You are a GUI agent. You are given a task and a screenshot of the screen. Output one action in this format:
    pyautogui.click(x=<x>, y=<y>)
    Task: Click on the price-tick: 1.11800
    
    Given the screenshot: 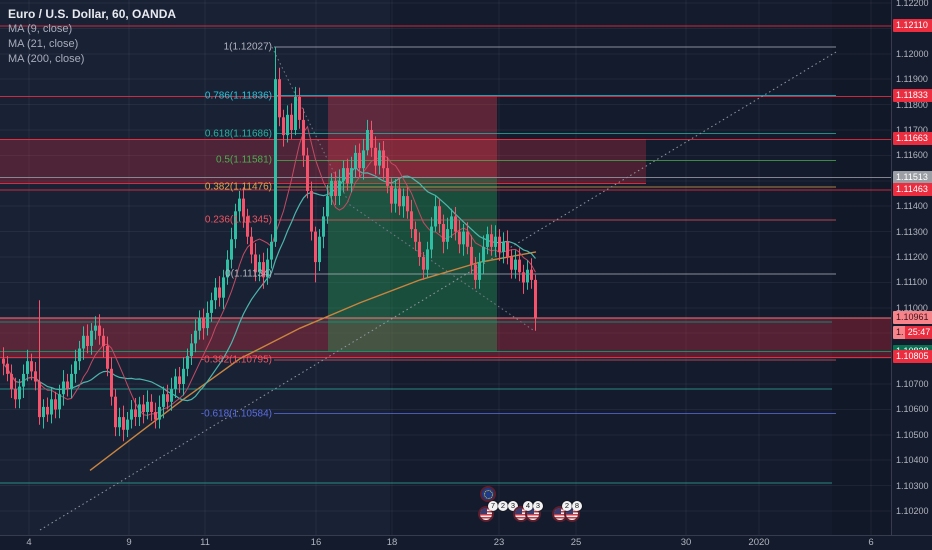 What is the action you would take?
    pyautogui.click(x=912, y=104)
    